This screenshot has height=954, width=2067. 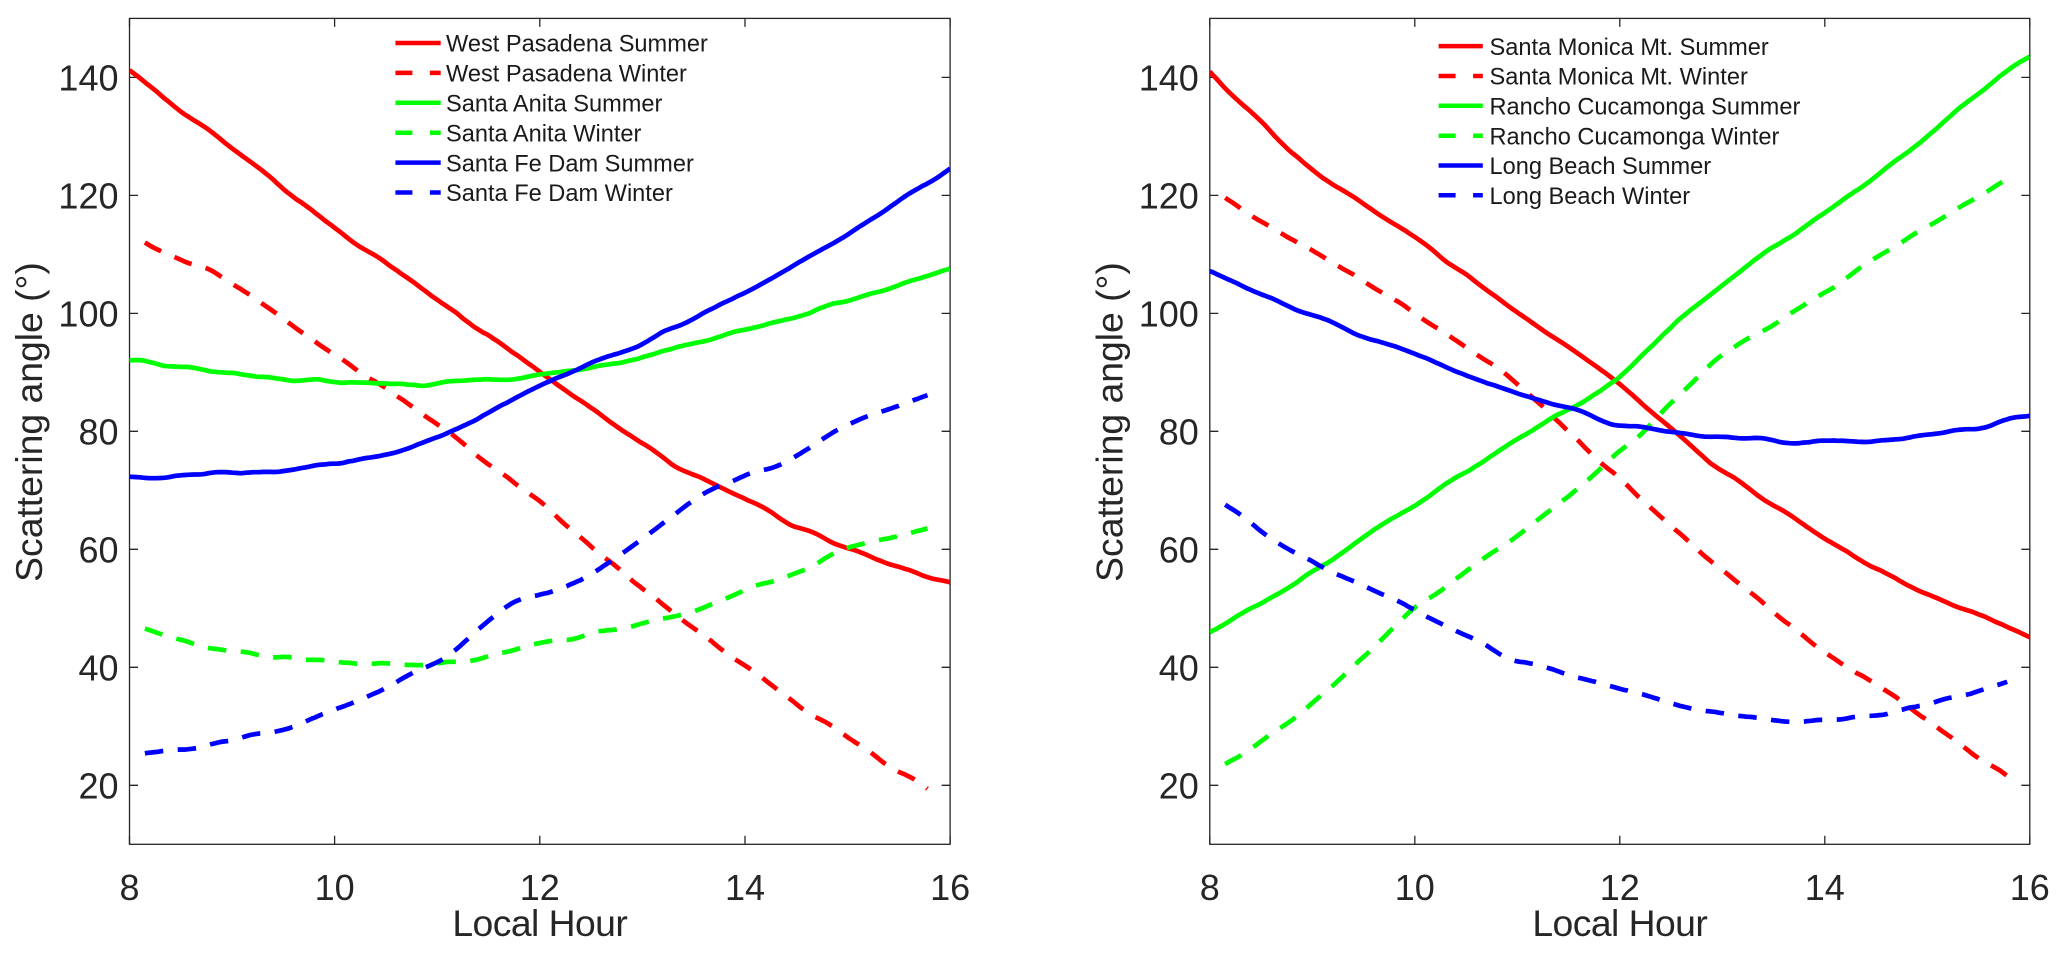 I want to click on svg-text: Santa Monica Mt. Summer, so click(x=1629, y=48).